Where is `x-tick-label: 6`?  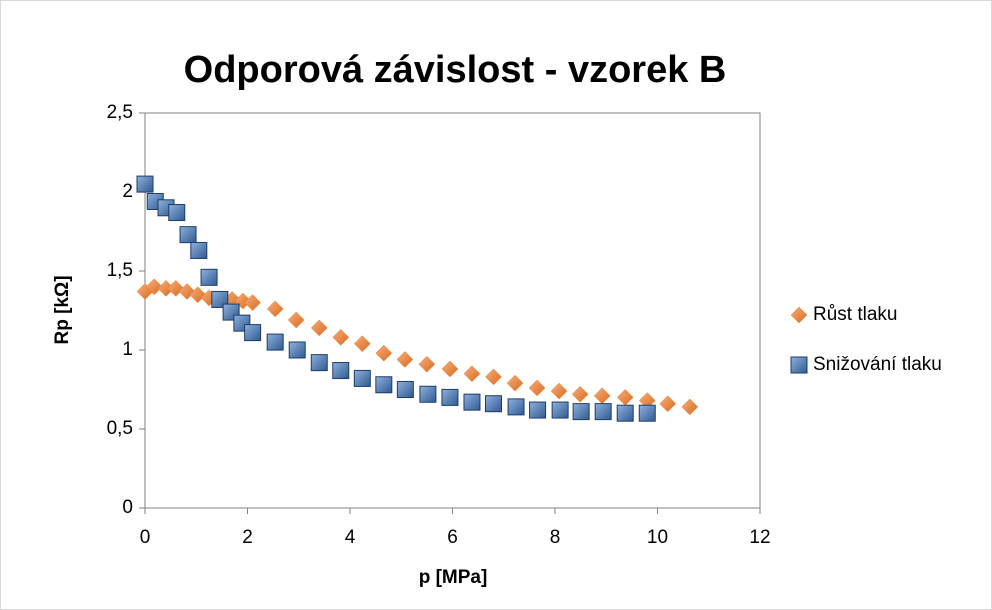
x-tick-label: 6 is located at coordinates (452, 537).